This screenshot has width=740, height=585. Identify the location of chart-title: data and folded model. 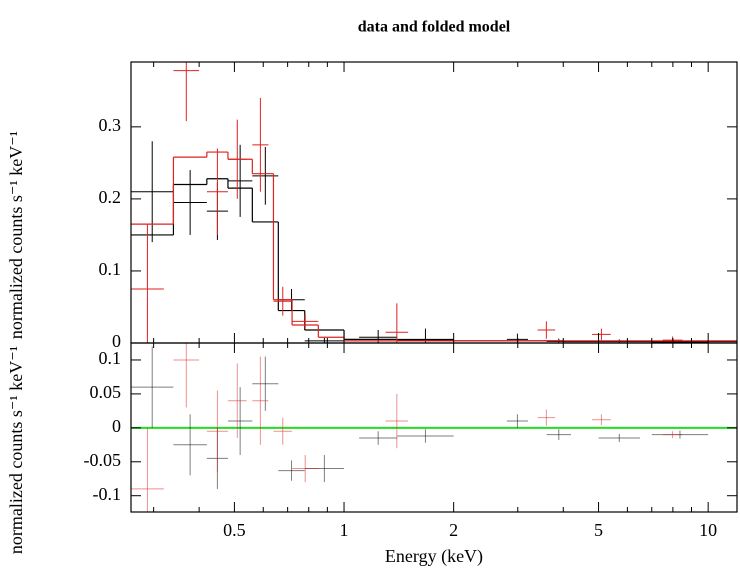
(434, 27).